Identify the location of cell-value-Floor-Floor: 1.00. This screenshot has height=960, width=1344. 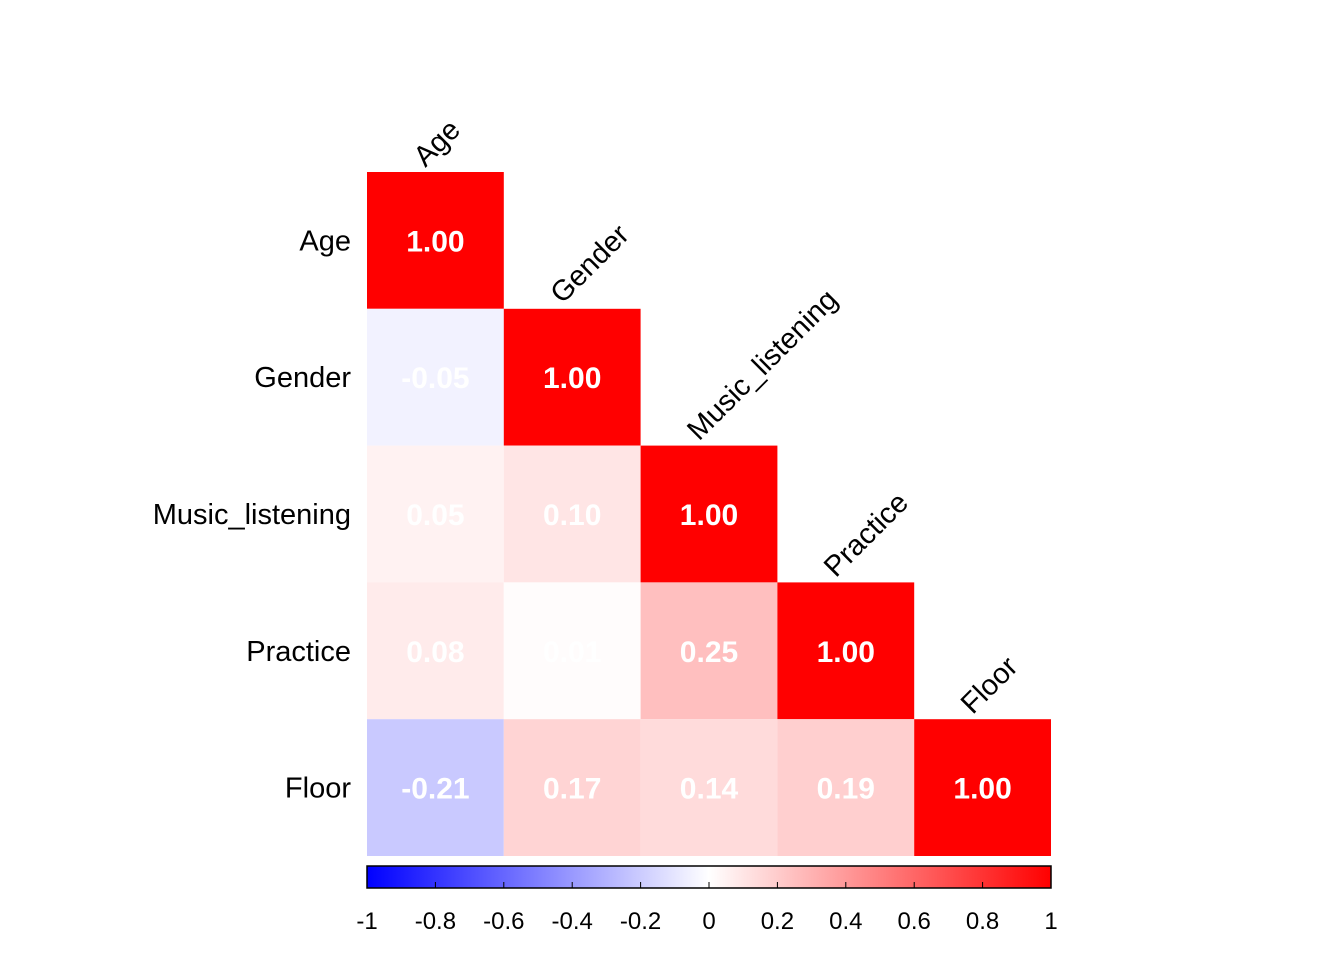
(982, 789).